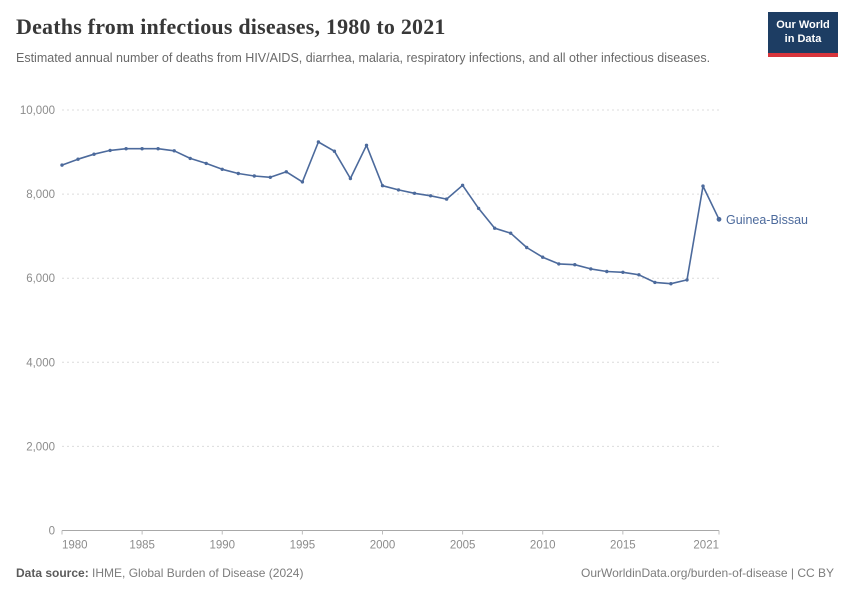 The height and width of the screenshot is (600, 850). What do you see at coordinates (40, 447) in the screenshot?
I see `y-tick-label: 2,000` at bounding box center [40, 447].